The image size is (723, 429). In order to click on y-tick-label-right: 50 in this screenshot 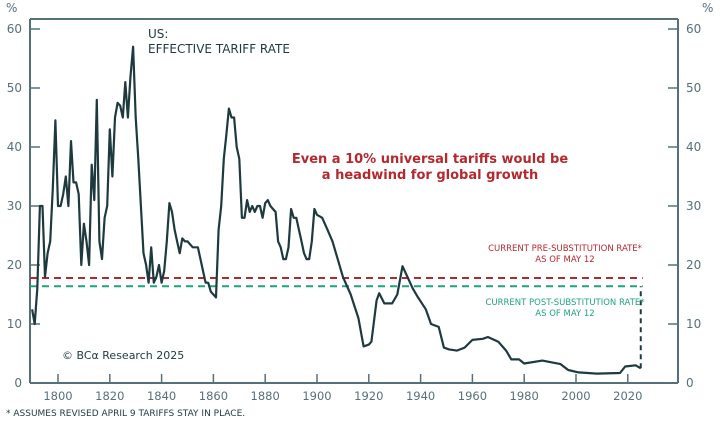, I will do `click(693, 88)`.